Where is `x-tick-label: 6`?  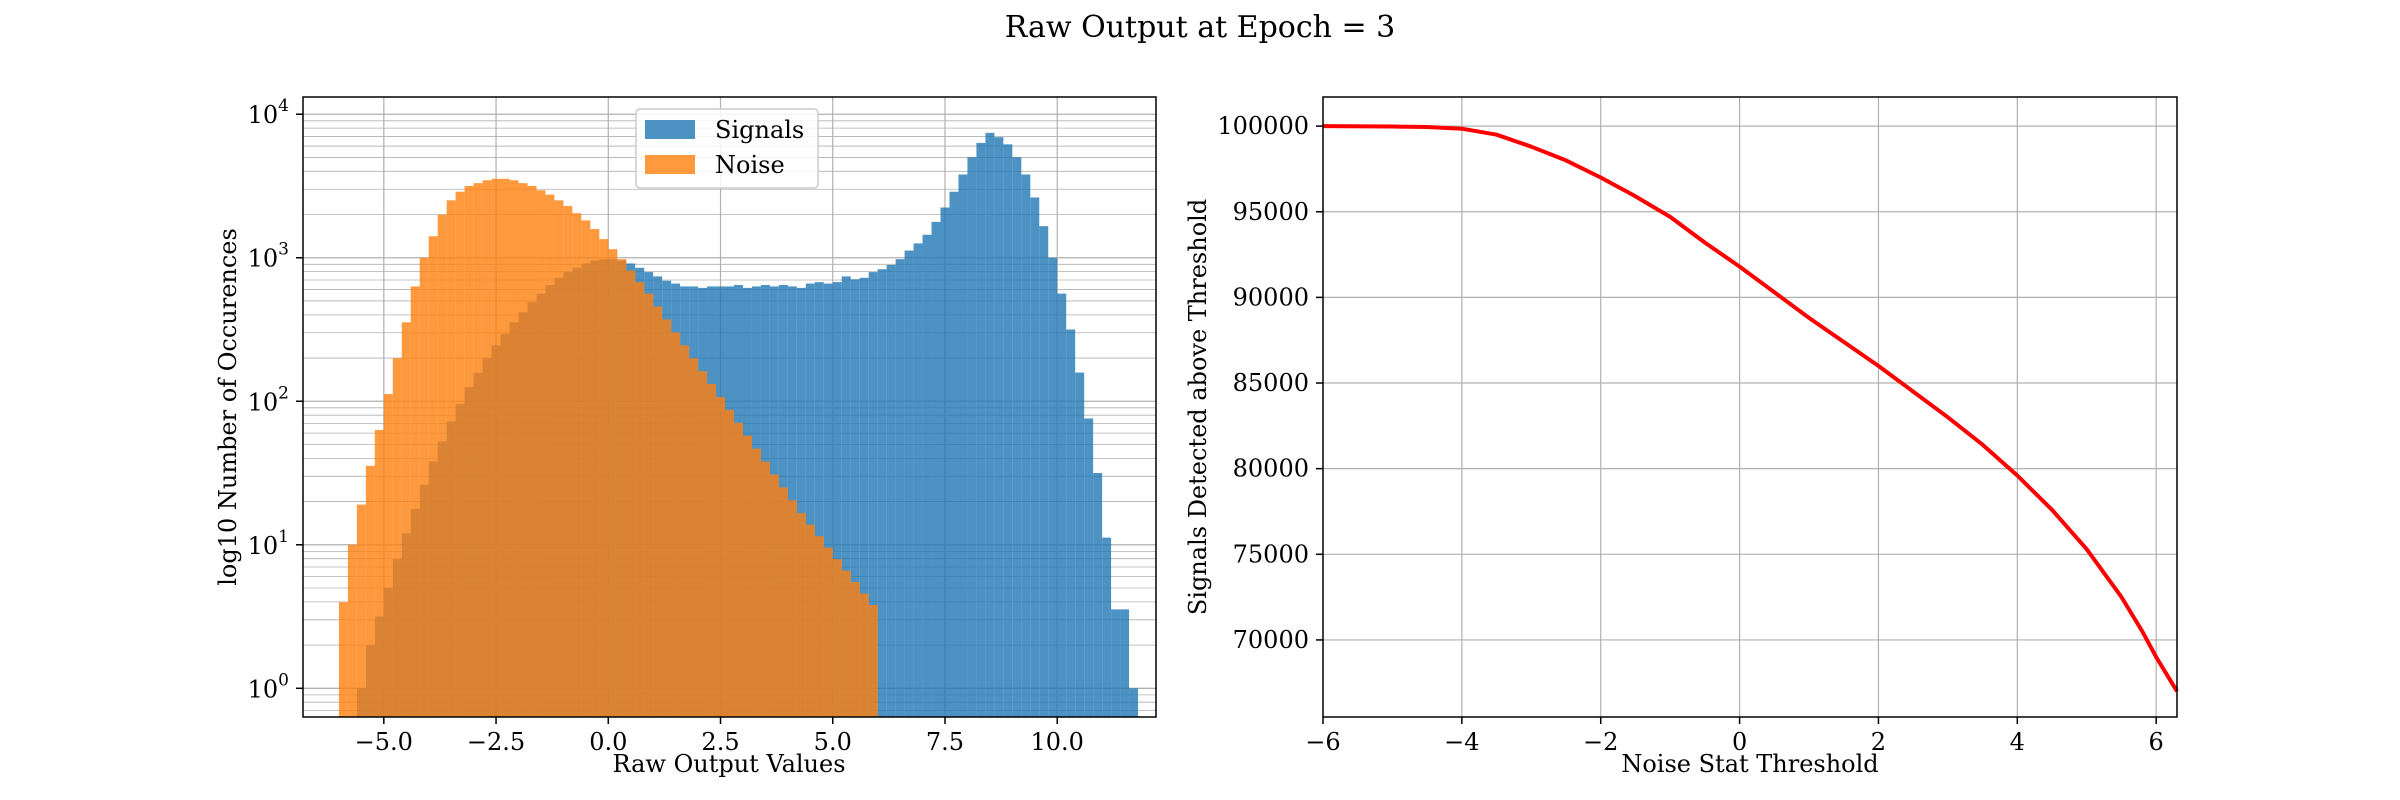
x-tick-label: 6 is located at coordinates (2156, 742).